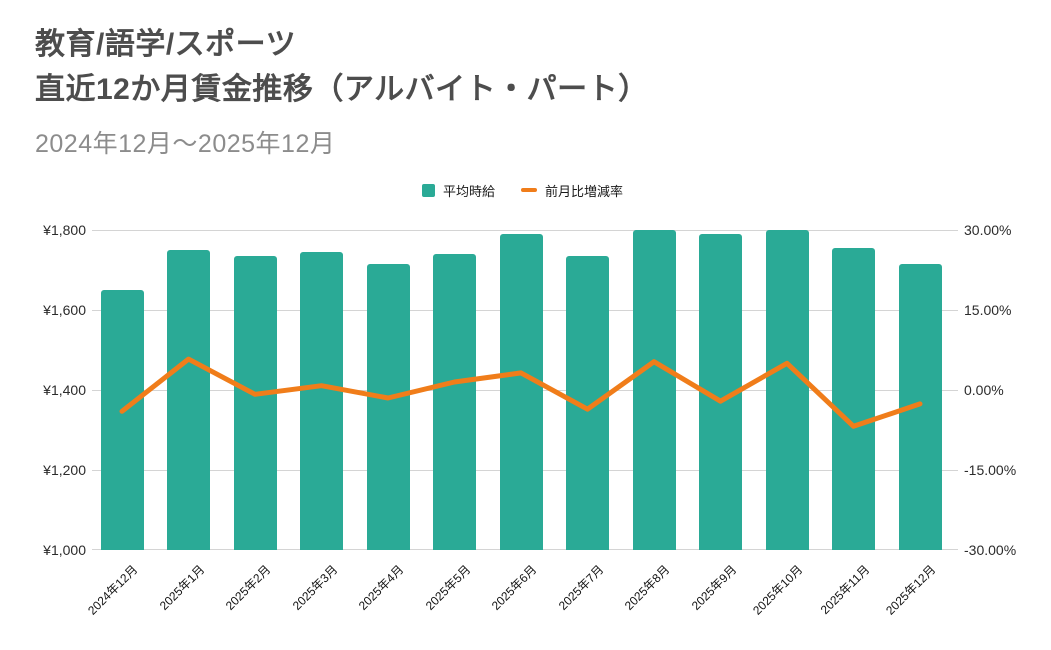 The height and width of the screenshot is (650, 1051). I want to click on x-axis-label: 2025年3月, so click(314, 587).